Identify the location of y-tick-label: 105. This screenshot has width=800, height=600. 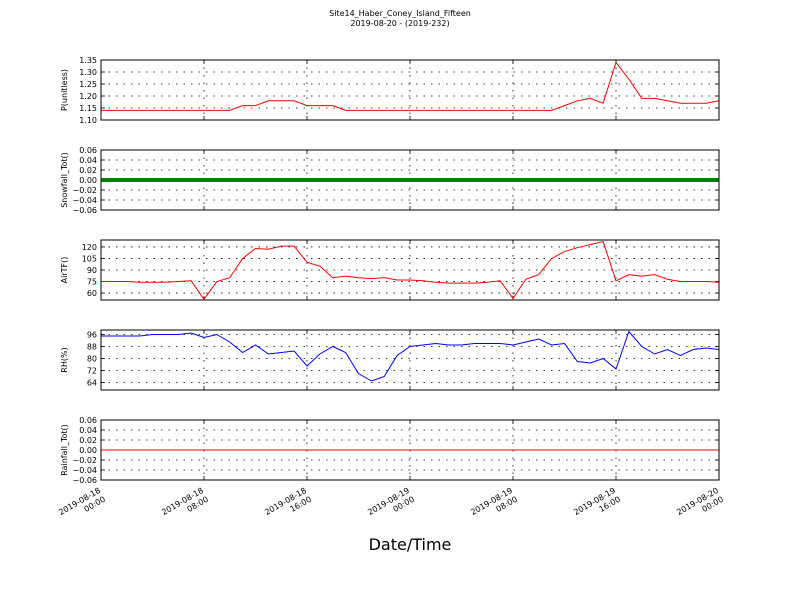
(89, 258).